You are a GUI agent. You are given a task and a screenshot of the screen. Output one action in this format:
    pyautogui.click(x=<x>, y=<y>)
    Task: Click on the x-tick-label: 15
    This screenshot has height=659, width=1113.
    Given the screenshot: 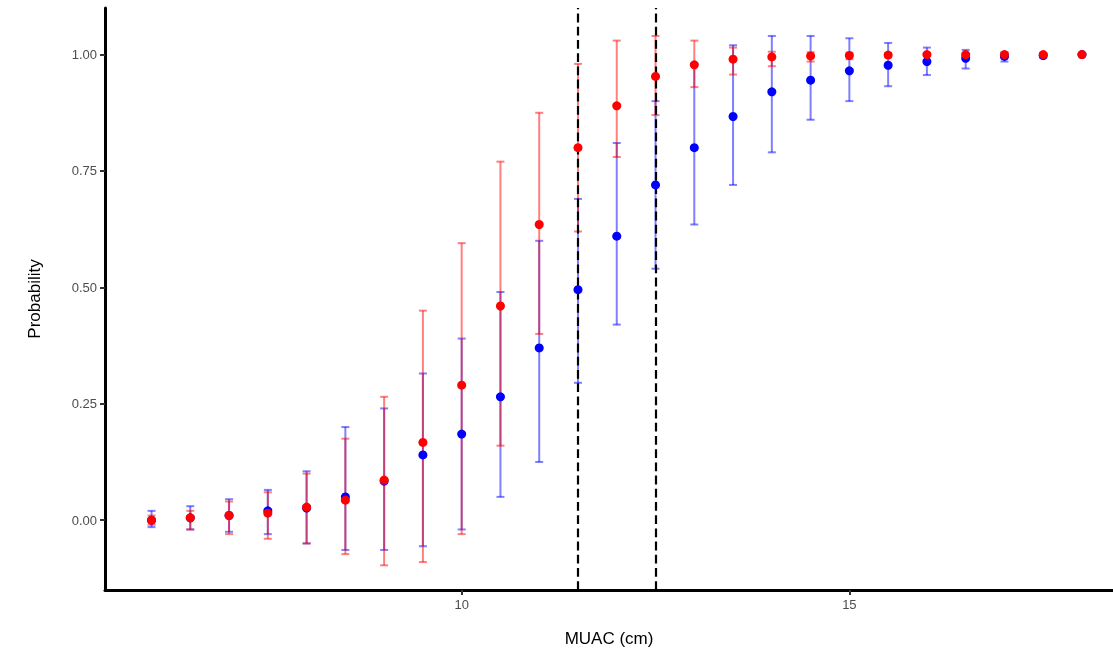 What is the action you would take?
    pyautogui.click(x=849, y=604)
    